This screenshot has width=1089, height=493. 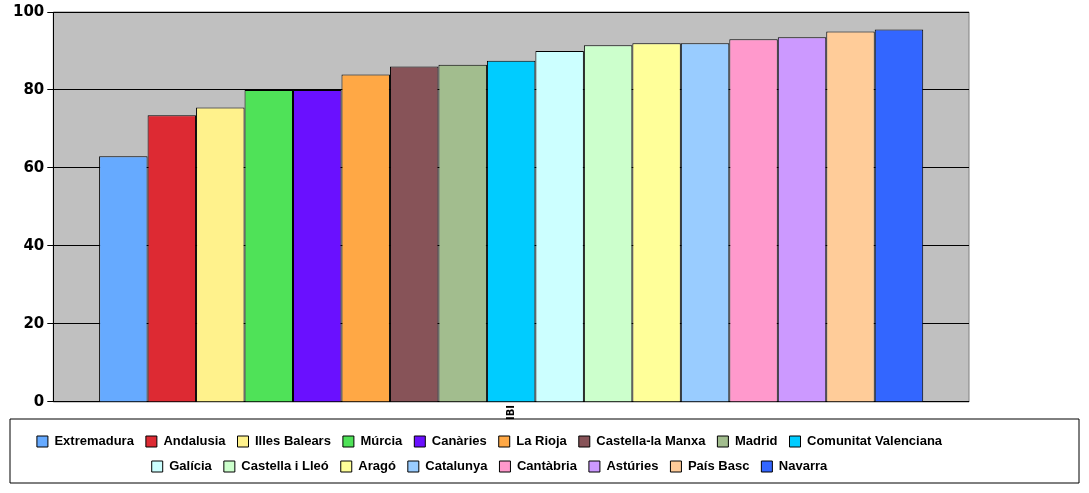 I want to click on legend-label: Madrid, so click(x=756, y=441).